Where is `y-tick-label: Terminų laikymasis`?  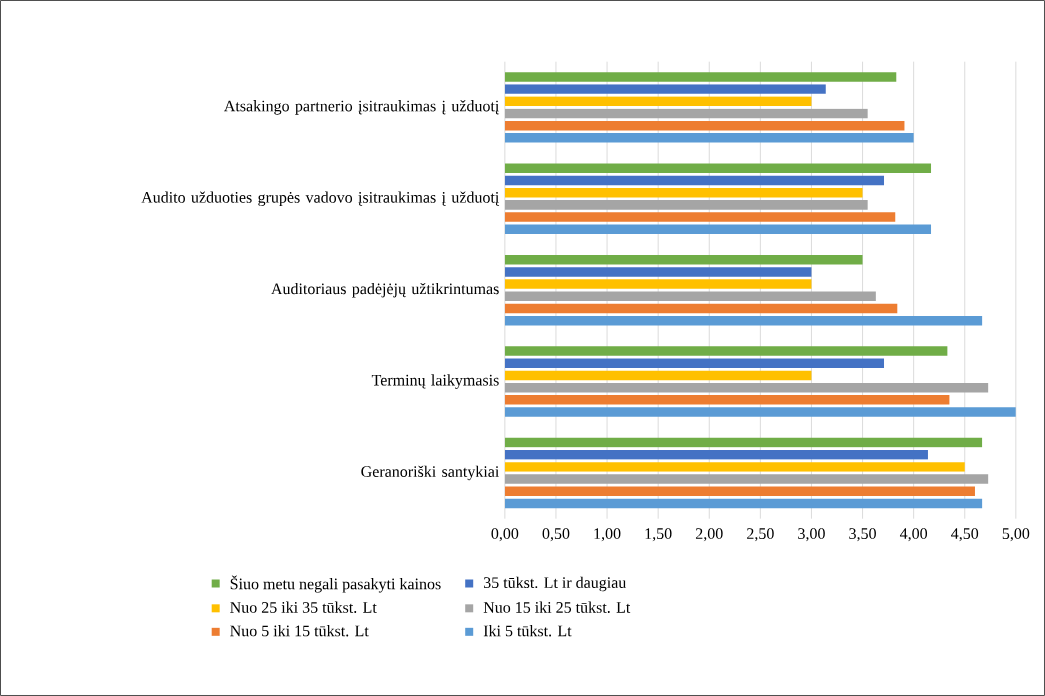 y-tick-label: Terminų laikymasis is located at coordinates (435, 381).